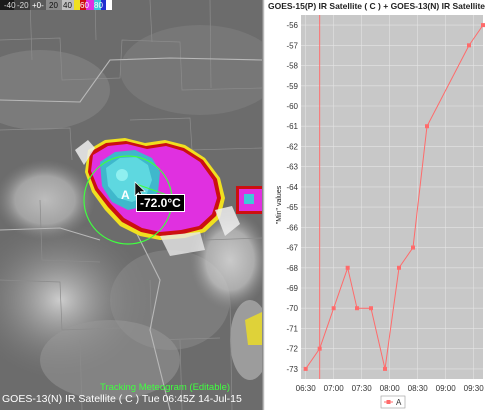  What do you see at coordinates (125, 195) in the screenshot?
I see `marker-label: A` at bounding box center [125, 195].